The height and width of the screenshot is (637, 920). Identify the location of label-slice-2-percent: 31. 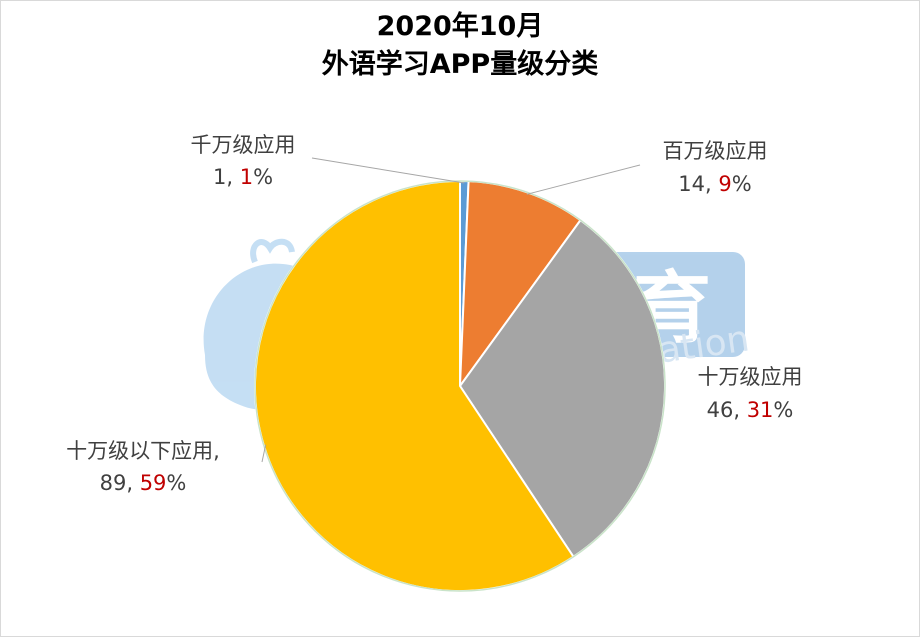
(760, 410).